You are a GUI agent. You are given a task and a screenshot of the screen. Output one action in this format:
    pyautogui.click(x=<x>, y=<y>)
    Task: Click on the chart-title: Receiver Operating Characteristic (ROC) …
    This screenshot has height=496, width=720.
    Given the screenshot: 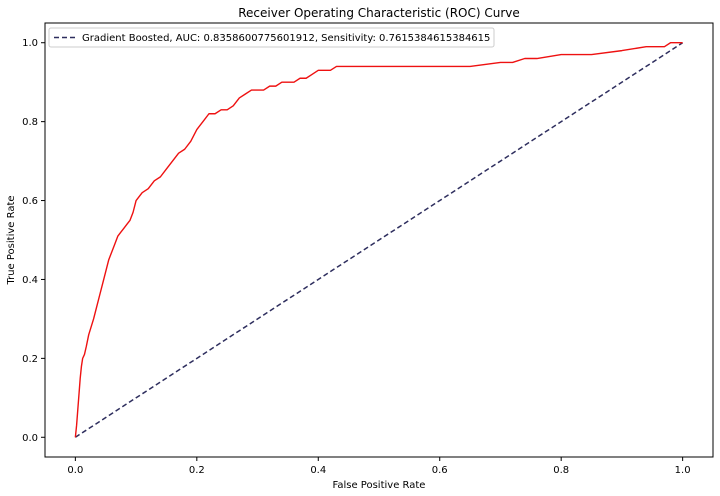 What is the action you would take?
    pyautogui.click(x=379, y=13)
    